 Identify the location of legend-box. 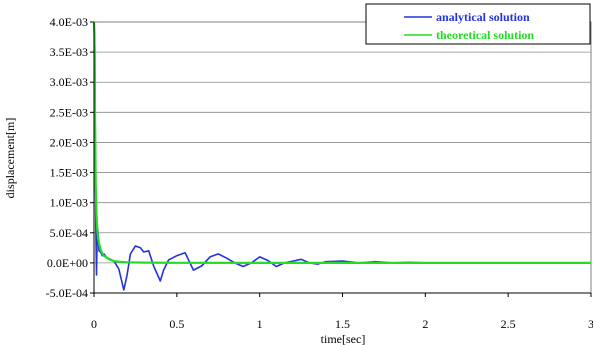
(478, 24).